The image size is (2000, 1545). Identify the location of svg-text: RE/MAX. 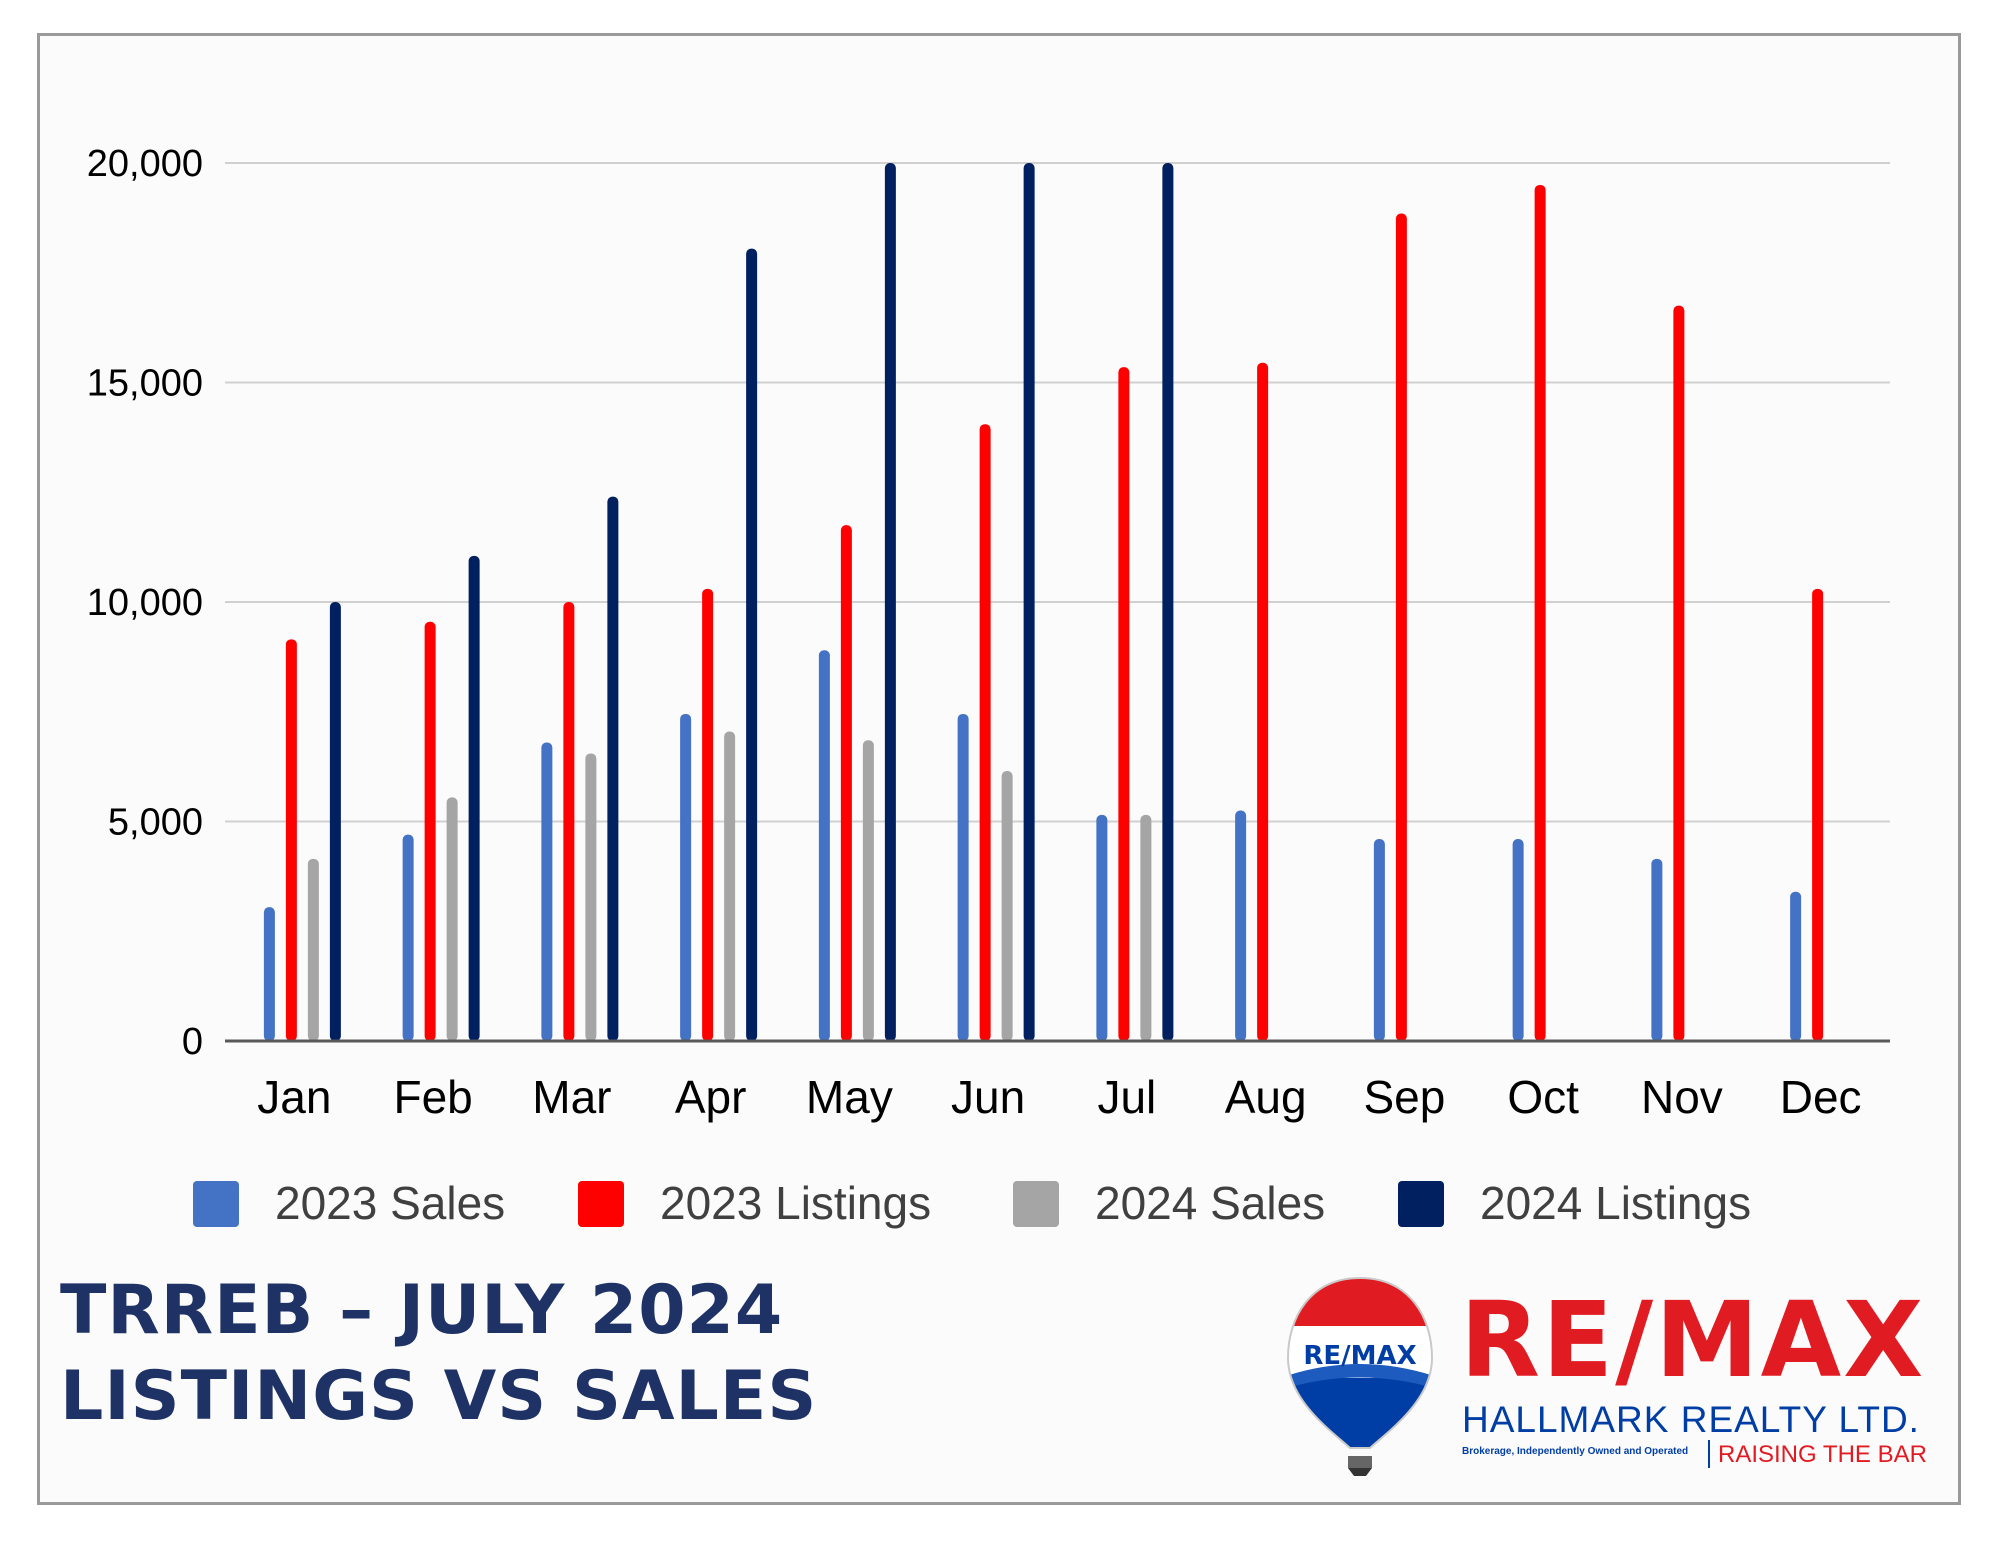
(1359, 1356).